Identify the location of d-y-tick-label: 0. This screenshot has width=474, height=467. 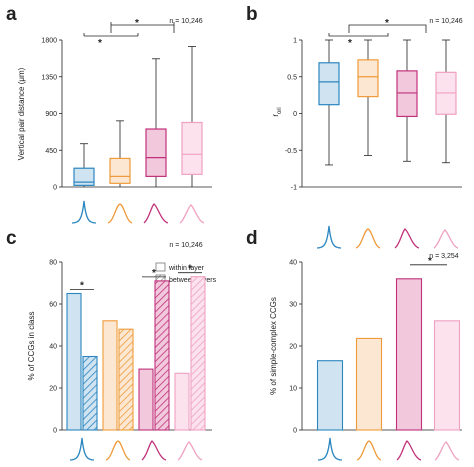
(295, 431).